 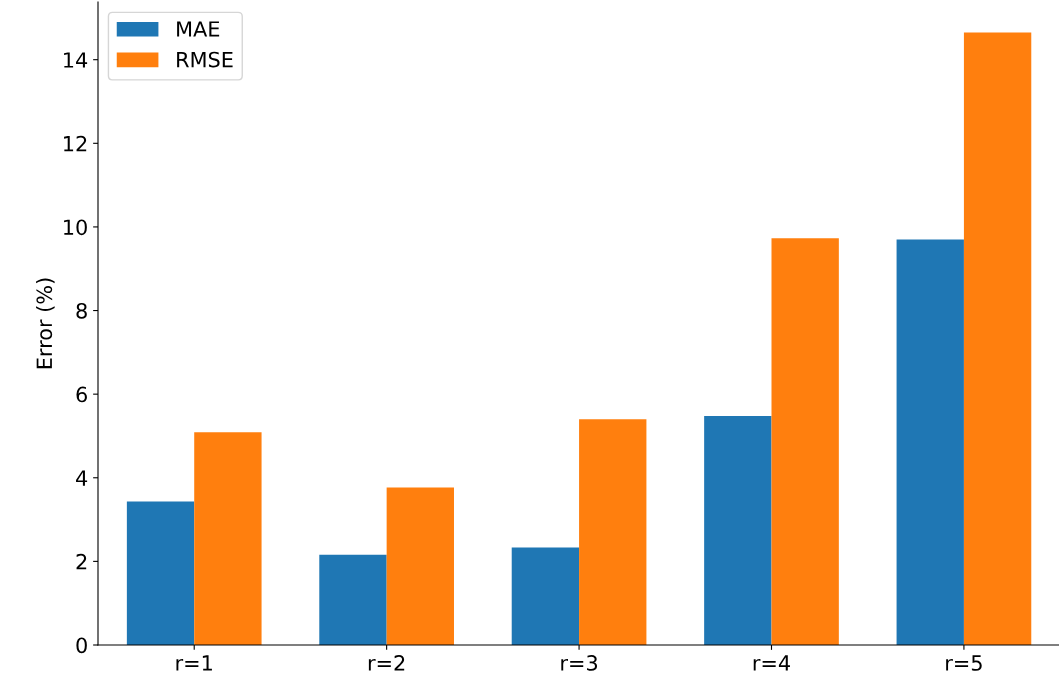 What do you see at coordinates (81, 310) in the screenshot?
I see `y-tick-label: 8` at bounding box center [81, 310].